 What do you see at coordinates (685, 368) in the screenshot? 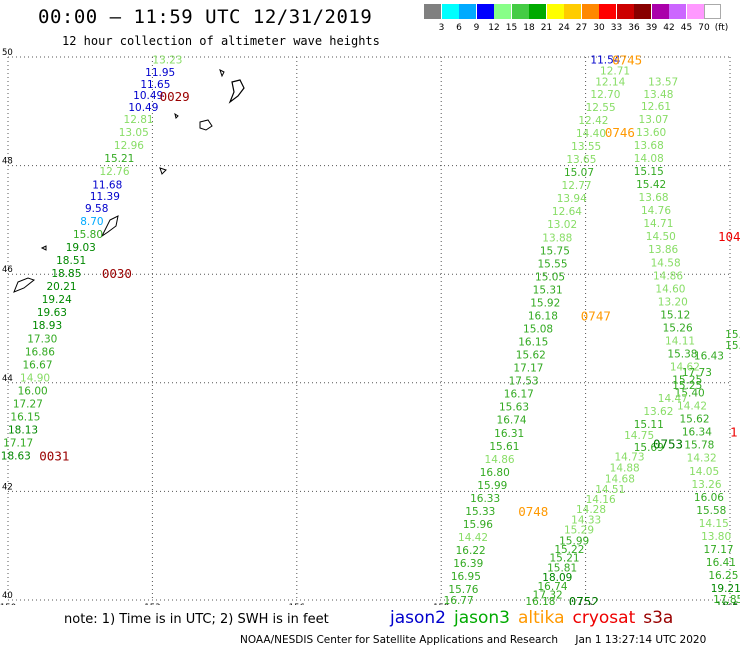
I see `wave-height-label: 14.62` at bounding box center [685, 368].